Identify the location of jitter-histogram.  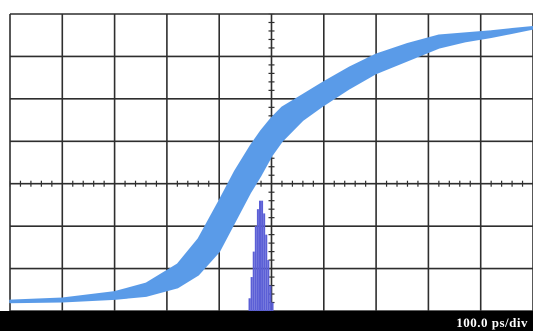
(261, 255).